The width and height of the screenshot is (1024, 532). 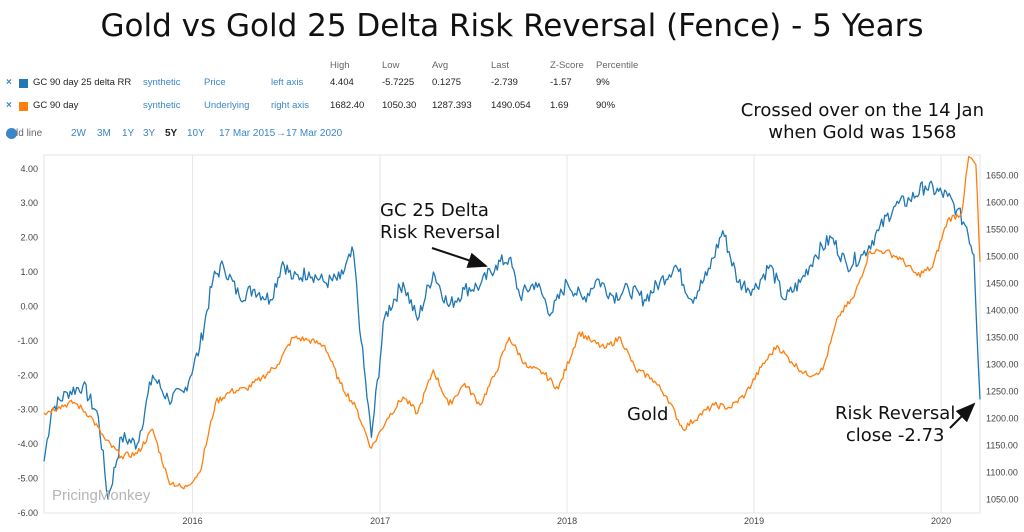 What do you see at coordinates (78, 133) in the screenshot?
I see `range-2w-button: 2W` at bounding box center [78, 133].